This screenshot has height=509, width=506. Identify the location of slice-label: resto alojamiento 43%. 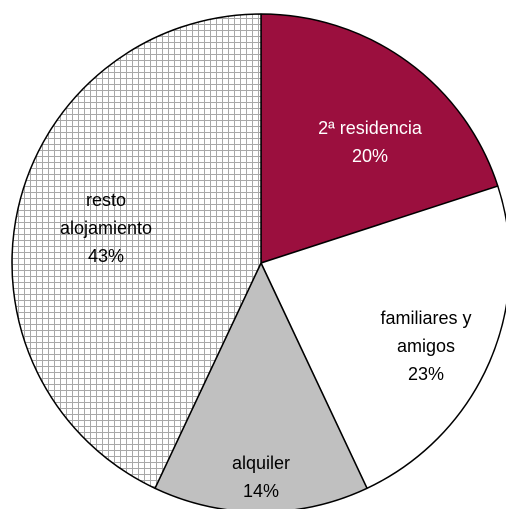
(106, 228).